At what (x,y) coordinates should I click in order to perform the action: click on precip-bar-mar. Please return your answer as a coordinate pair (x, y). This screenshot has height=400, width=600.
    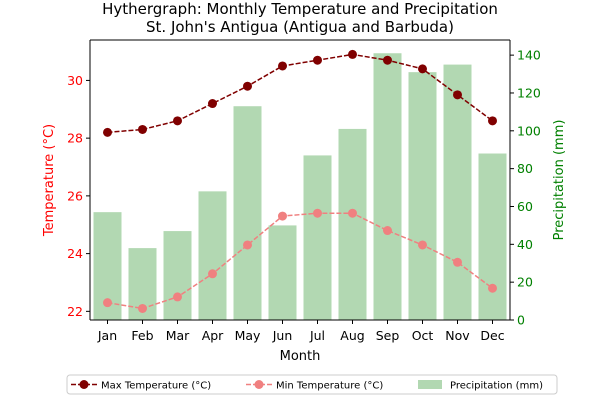
    Looking at the image, I should click on (177, 275).